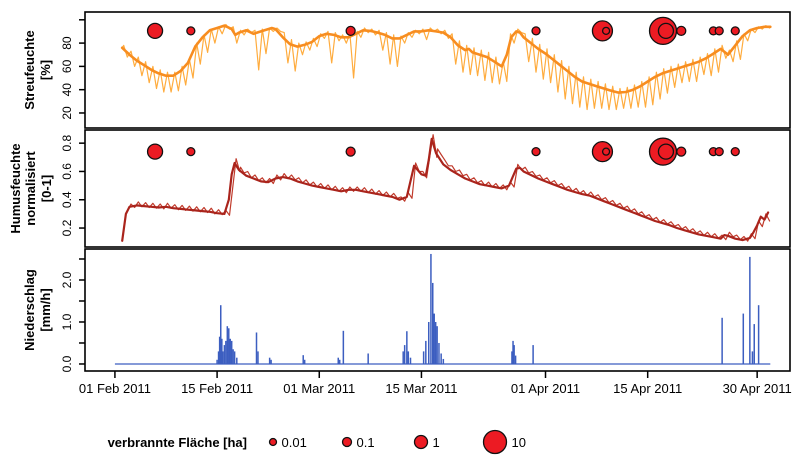  What do you see at coordinates (217, 388) in the screenshot?
I see `x-tick-label: 15 Feb 2011` at bounding box center [217, 388].